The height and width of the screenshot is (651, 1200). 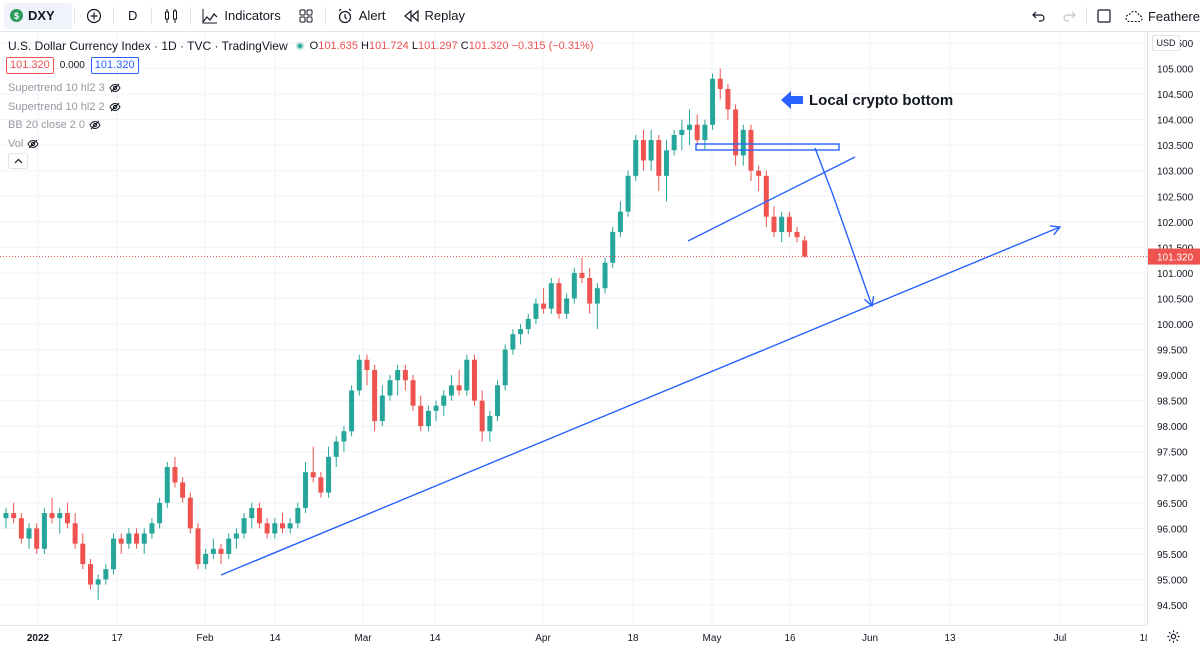 What do you see at coordinates (435, 638) in the screenshot?
I see `time-tick-label: 14` at bounding box center [435, 638].